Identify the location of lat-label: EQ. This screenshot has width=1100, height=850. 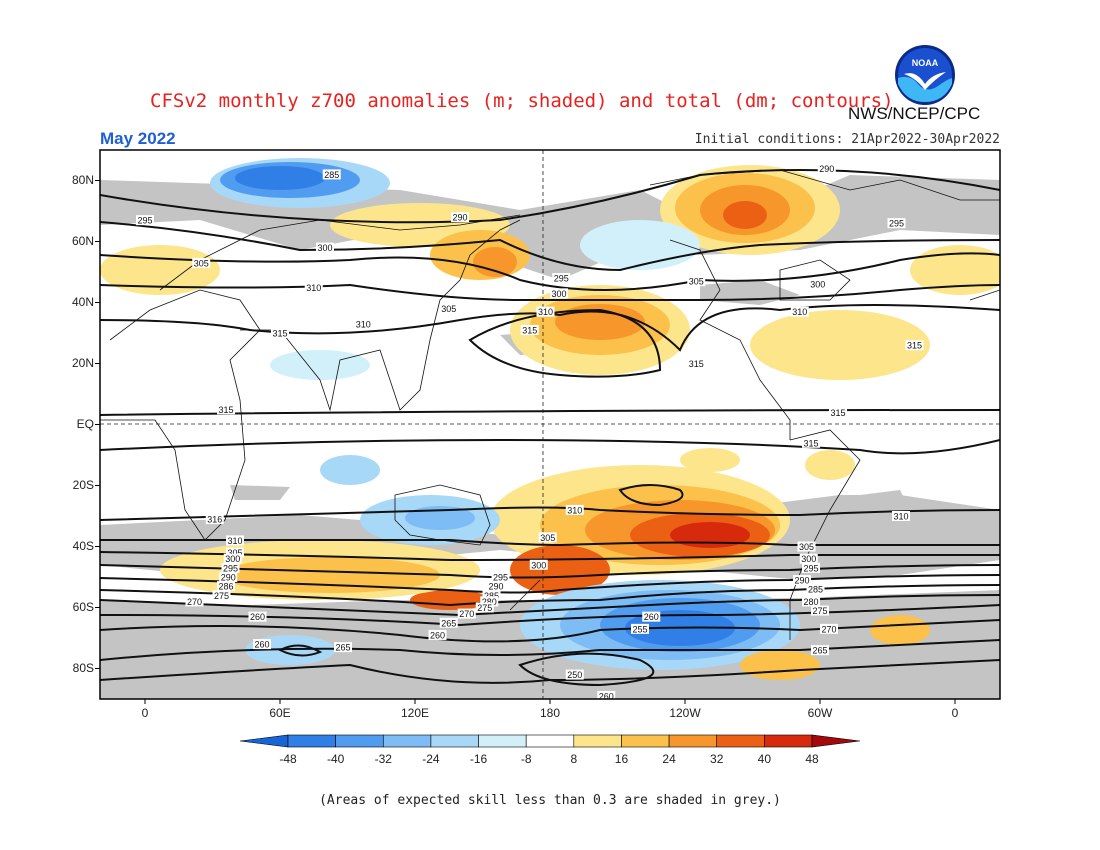
(85, 423).